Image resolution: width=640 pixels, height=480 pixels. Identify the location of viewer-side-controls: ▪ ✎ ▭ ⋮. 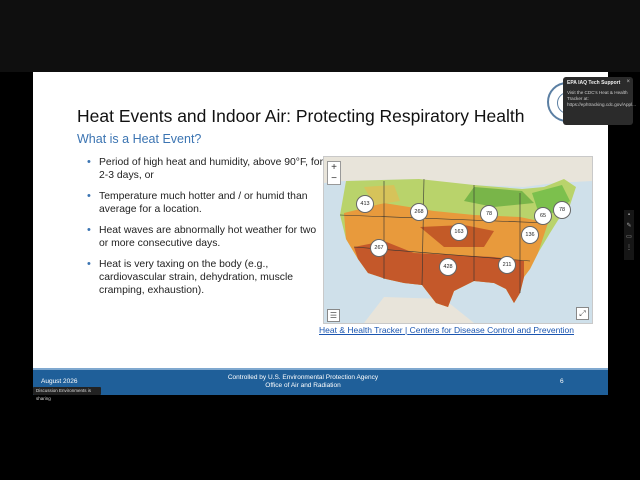
(629, 235).